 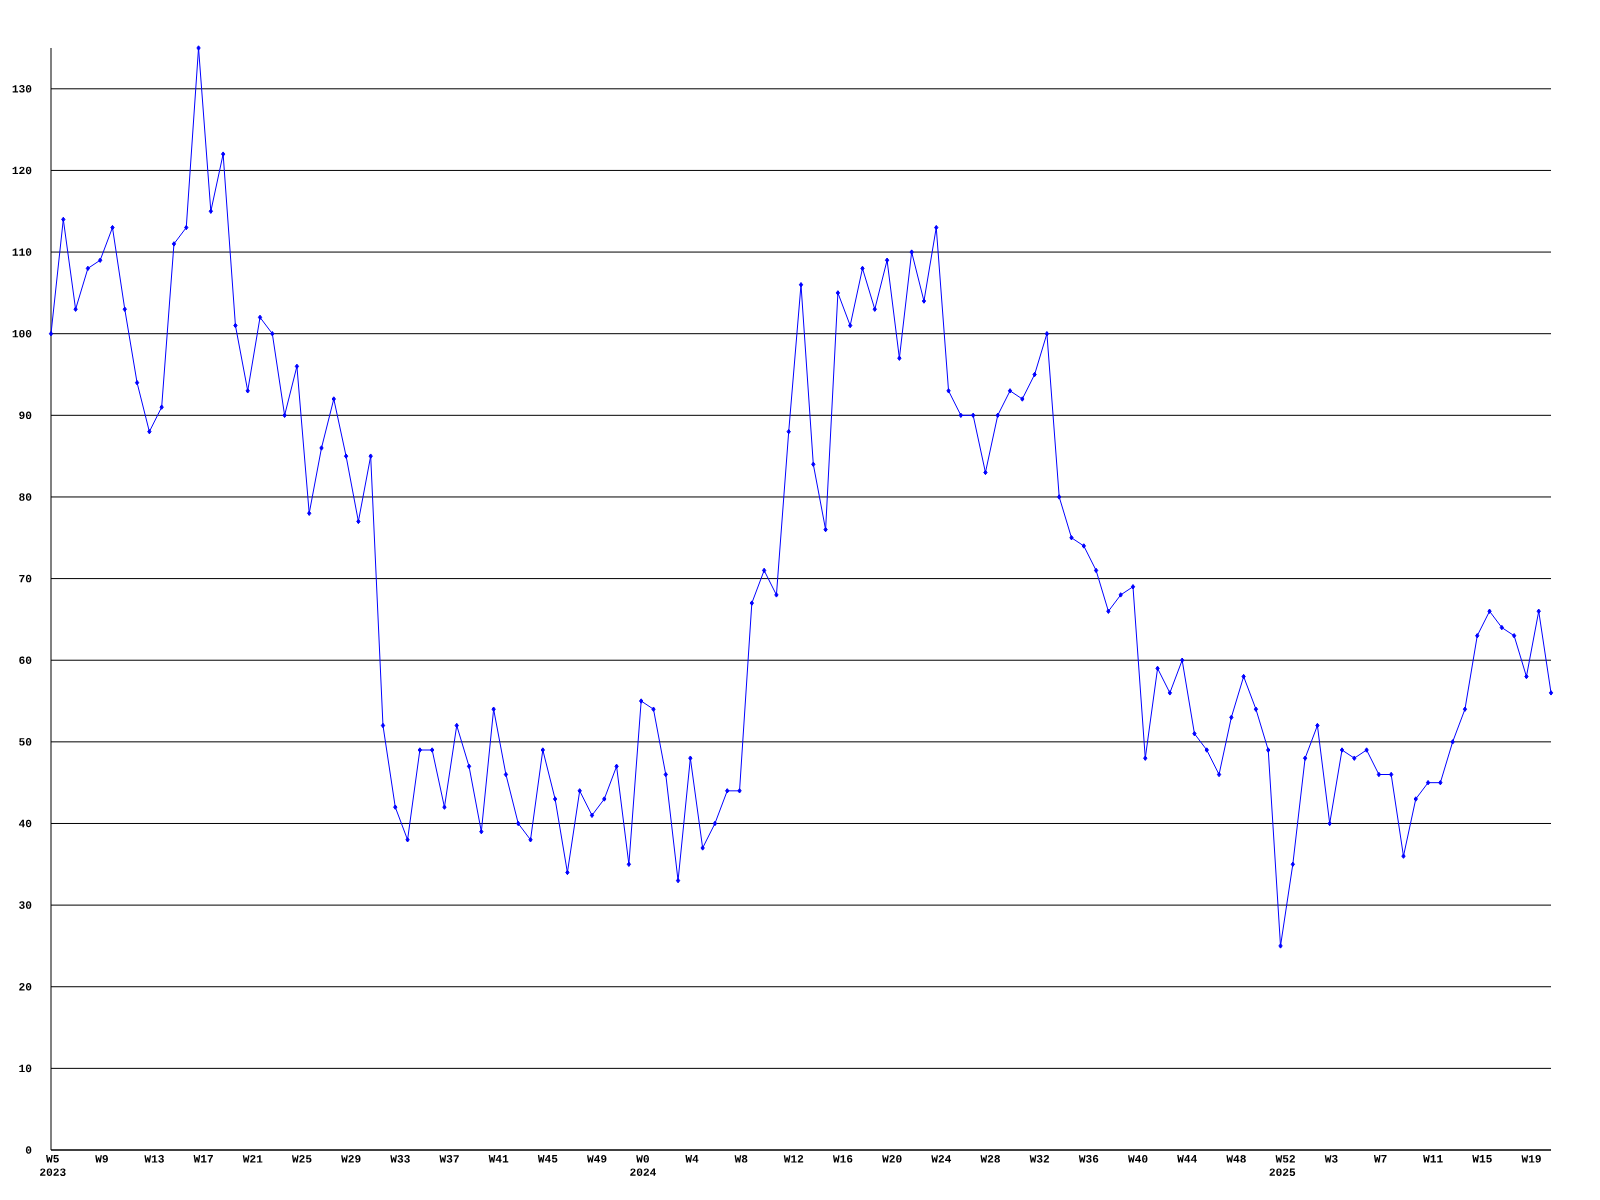 What do you see at coordinates (643, 1172) in the screenshot?
I see `text: 2024` at bounding box center [643, 1172].